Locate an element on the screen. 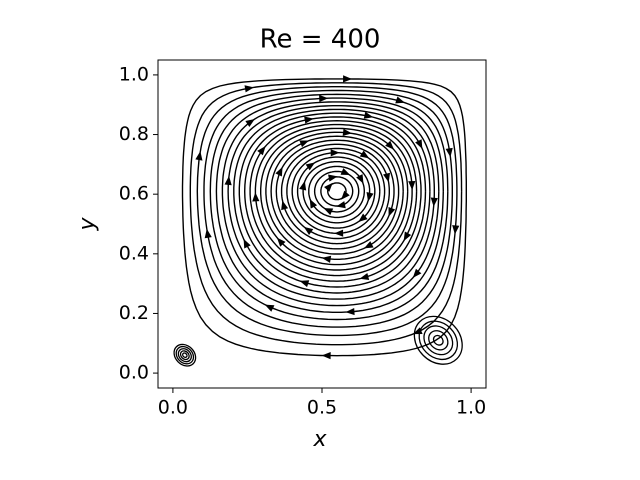 This screenshot has height=480, width=640. x-tick-label: 1.0 is located at coordinates (471, 408).